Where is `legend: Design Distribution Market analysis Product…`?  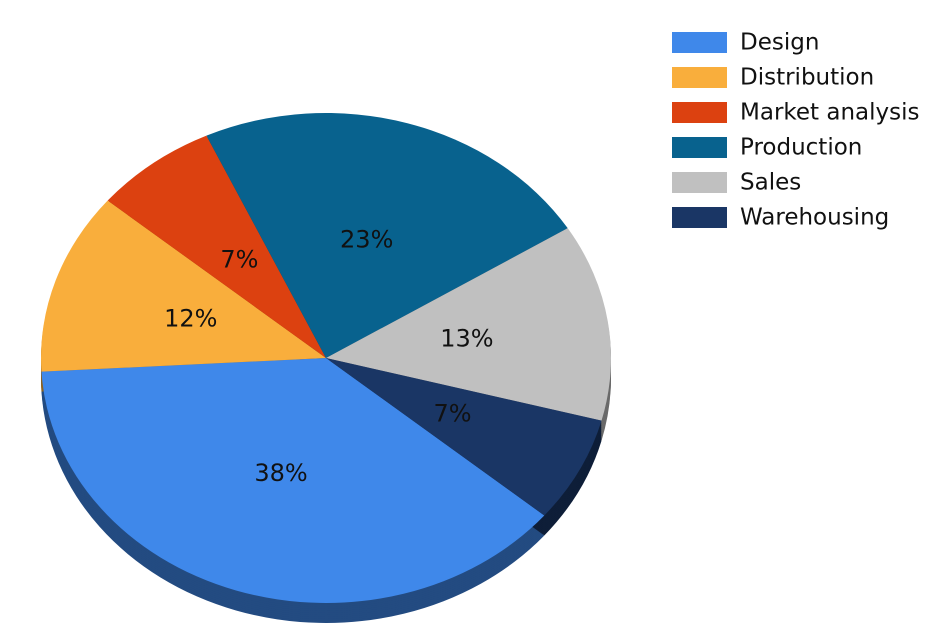 legend: Design Distribution Market analysis Product… is located at coordinates (796, 130).